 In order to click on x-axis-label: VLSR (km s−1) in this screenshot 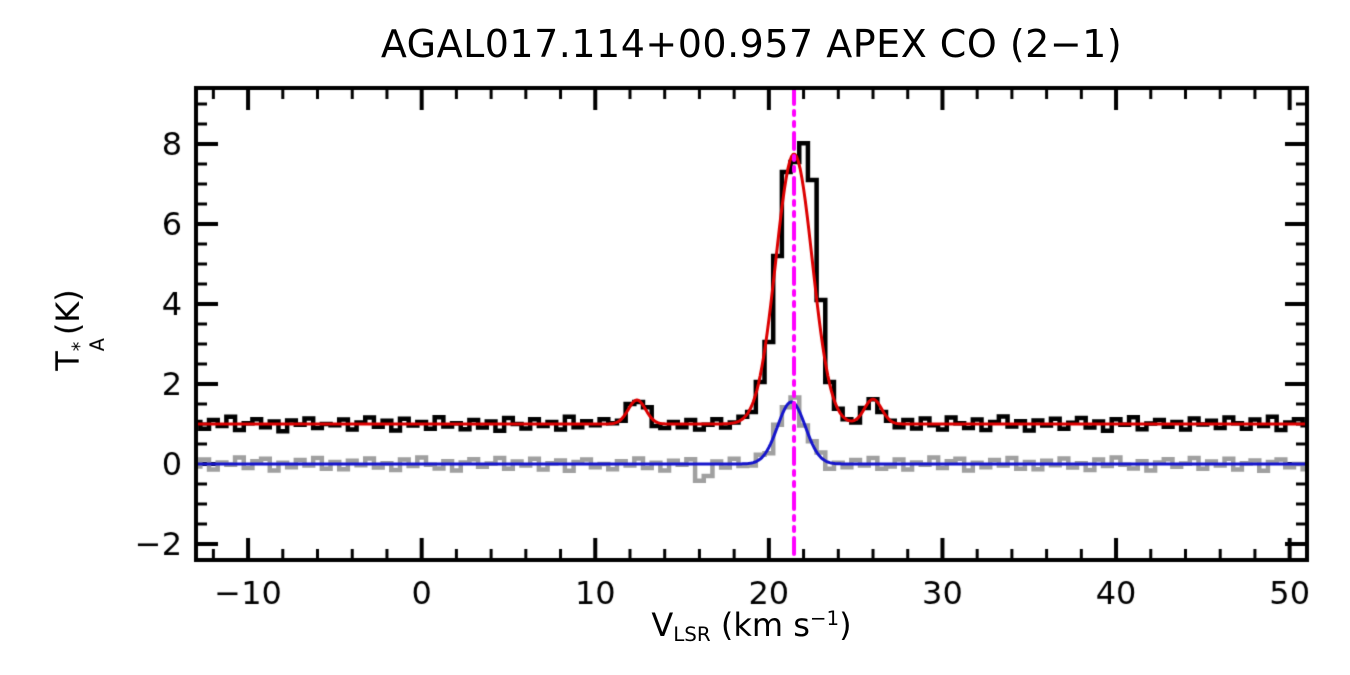, I will do `click(751, 626)`.